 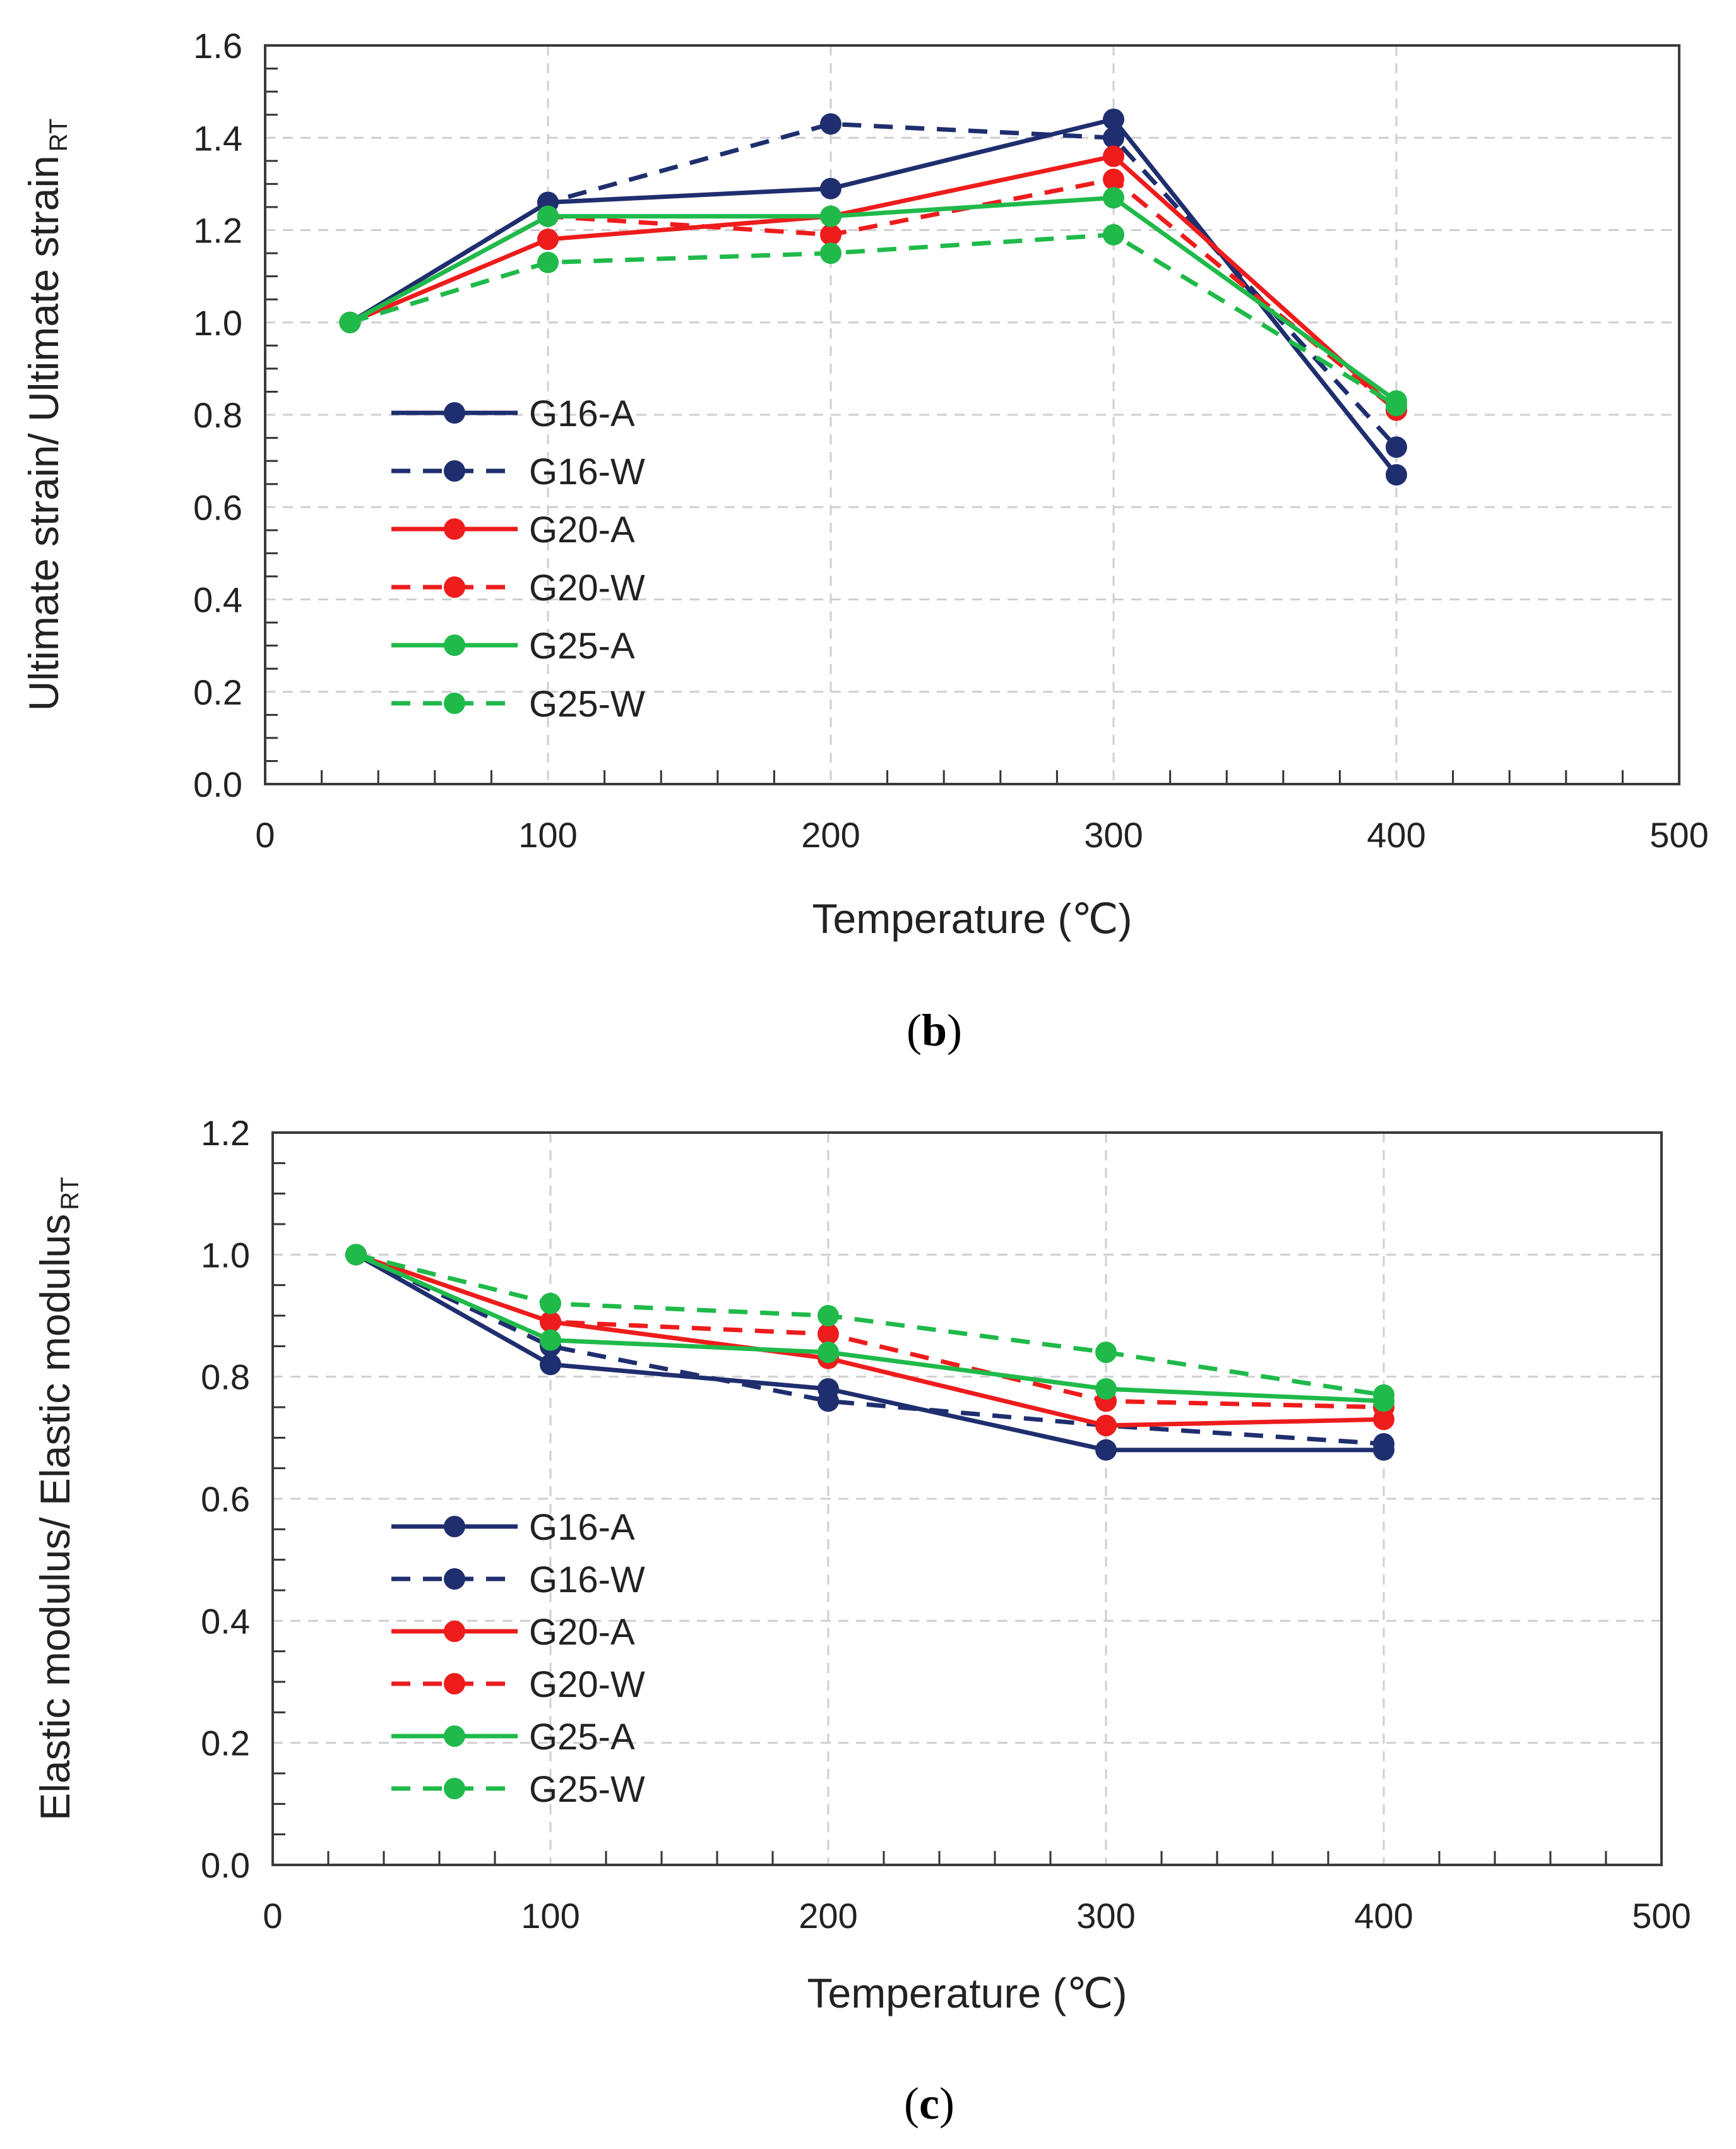 I want to click on y-axis-label: Ultimate strain/ Ultimate strainRT, so click(x=47, y=415).